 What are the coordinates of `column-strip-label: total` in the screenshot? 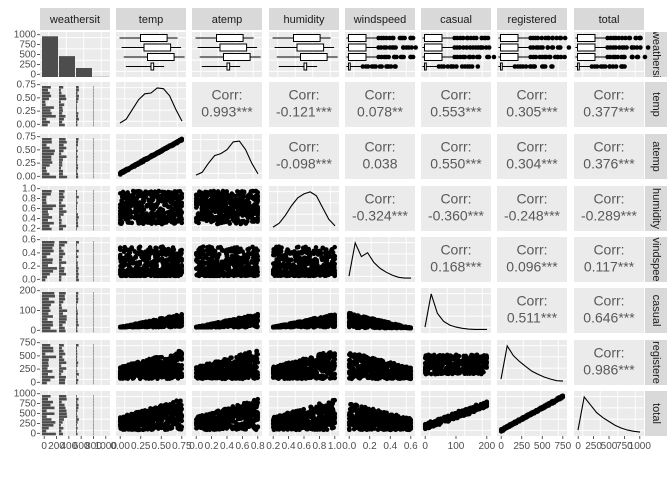 It's located at (609, 20).